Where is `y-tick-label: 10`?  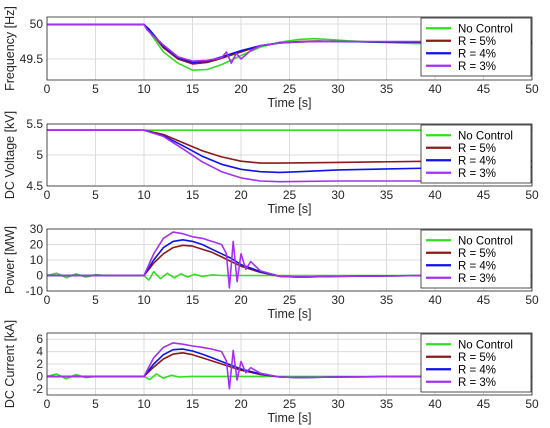
y-tick-label: 10 is located at coordinates (37, 260).